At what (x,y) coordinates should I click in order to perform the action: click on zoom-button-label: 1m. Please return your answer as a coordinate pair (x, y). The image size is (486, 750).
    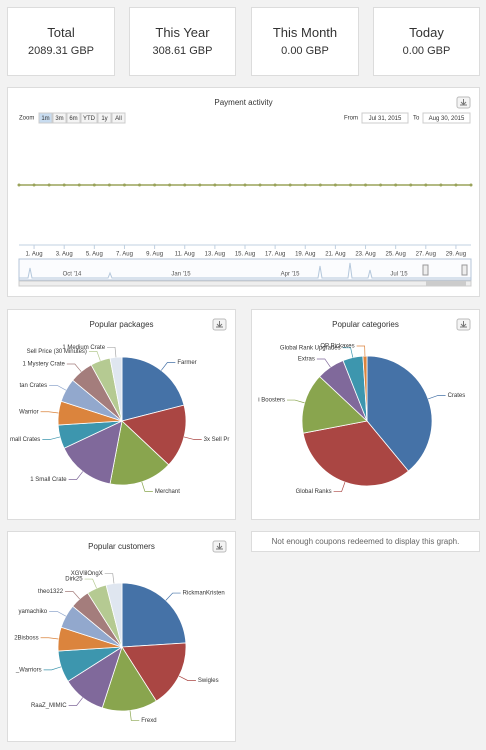
    Looking at the image, I should click on (45, 119).